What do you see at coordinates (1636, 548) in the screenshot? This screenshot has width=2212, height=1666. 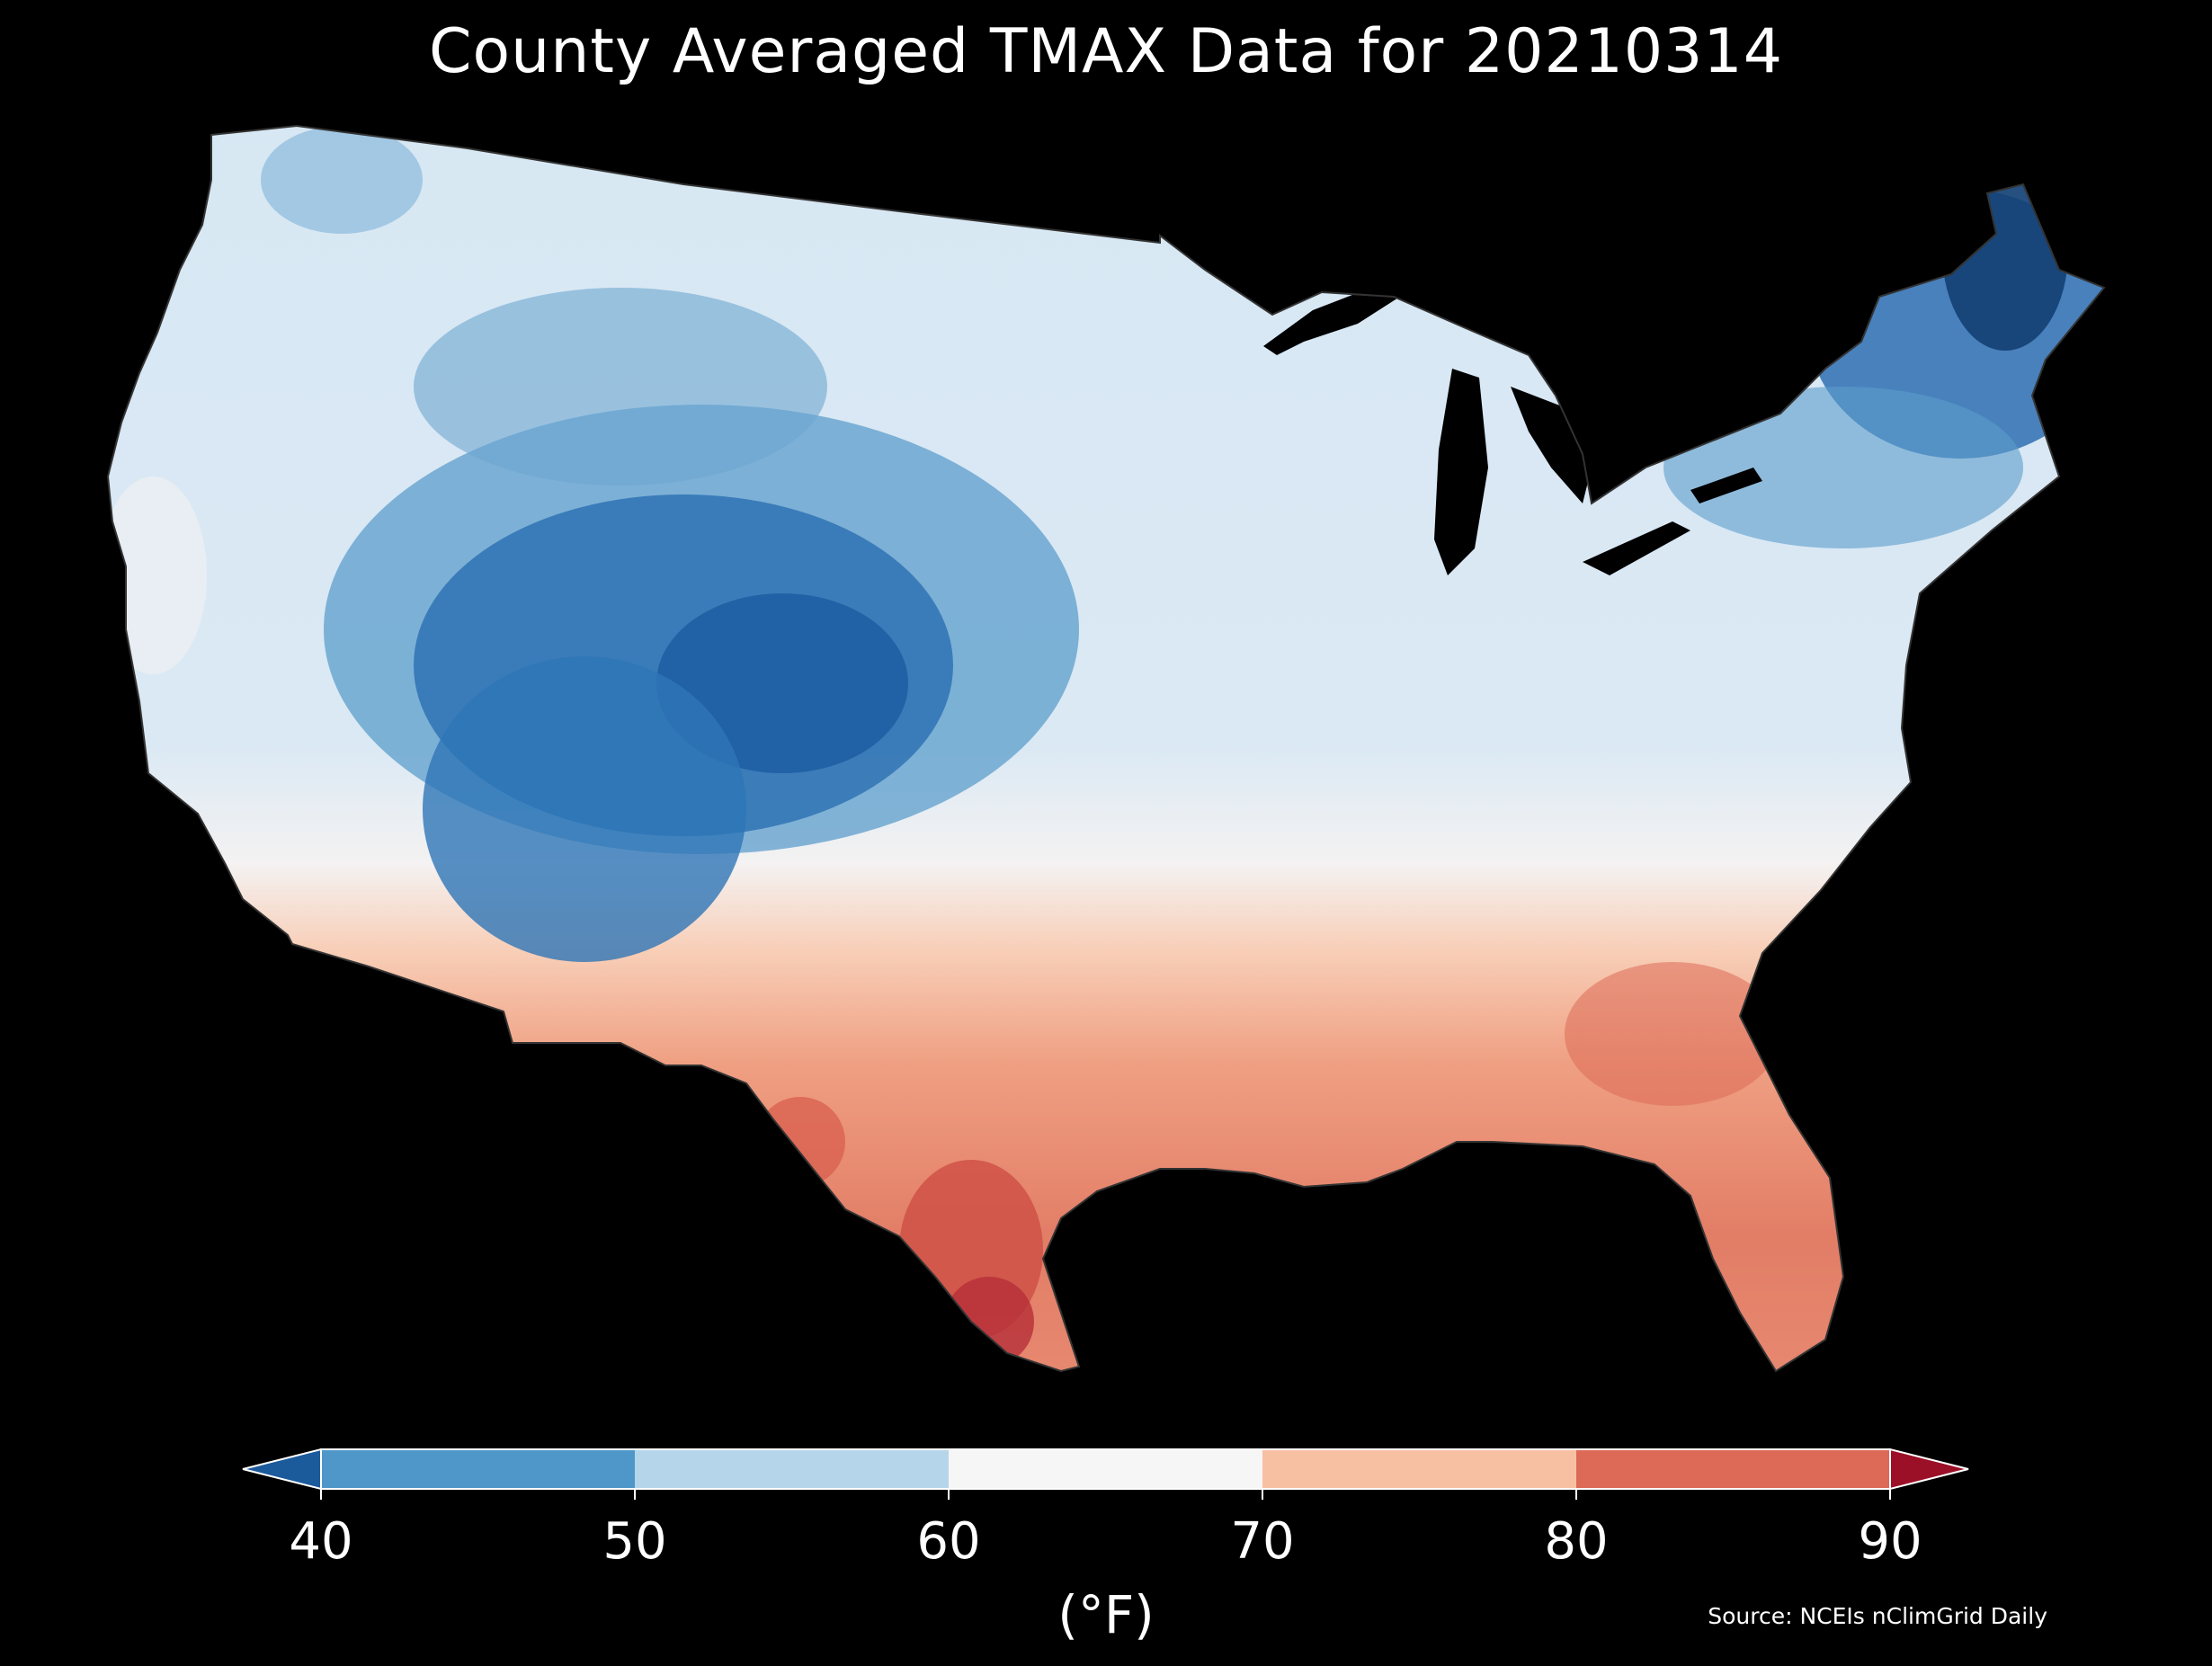 I see `lake-erie` at bounding box center [1636, 548].